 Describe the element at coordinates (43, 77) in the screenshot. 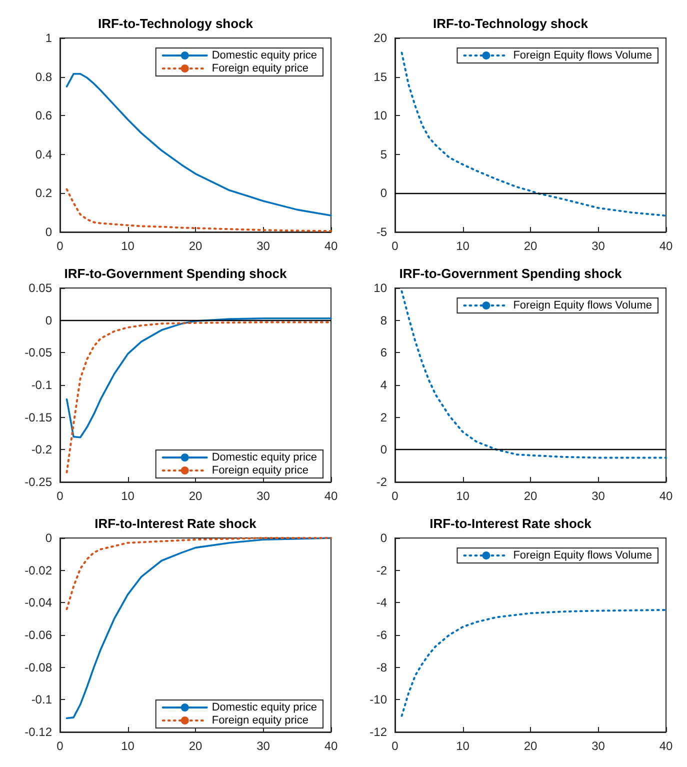

I see `y-tick-label: 0.8` at that location.